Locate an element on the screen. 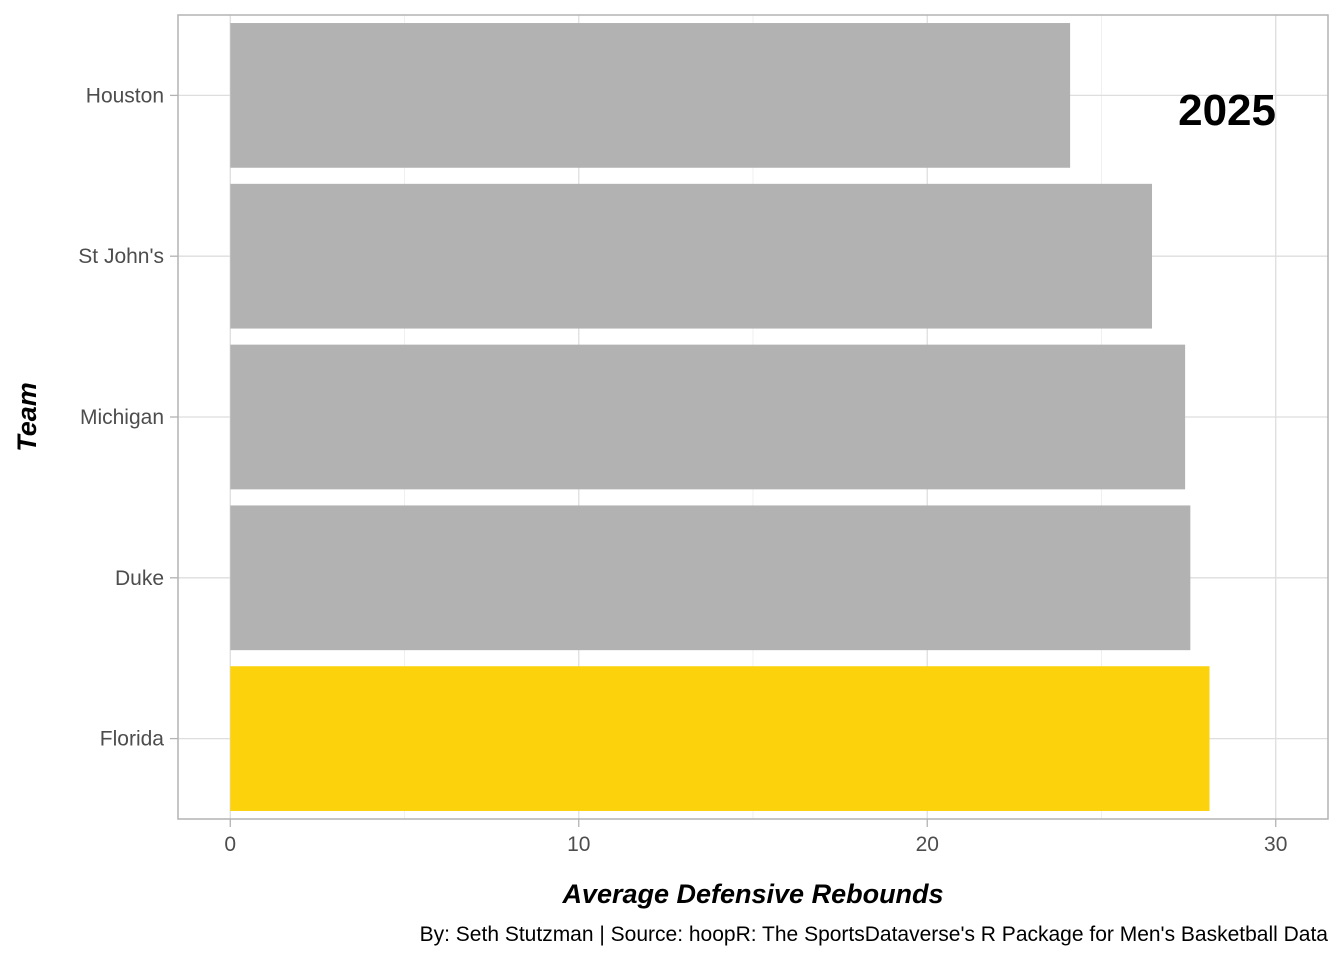 The image size is (1344, 960). annotation-year: 2025 is located at coordinates (1227, 110).